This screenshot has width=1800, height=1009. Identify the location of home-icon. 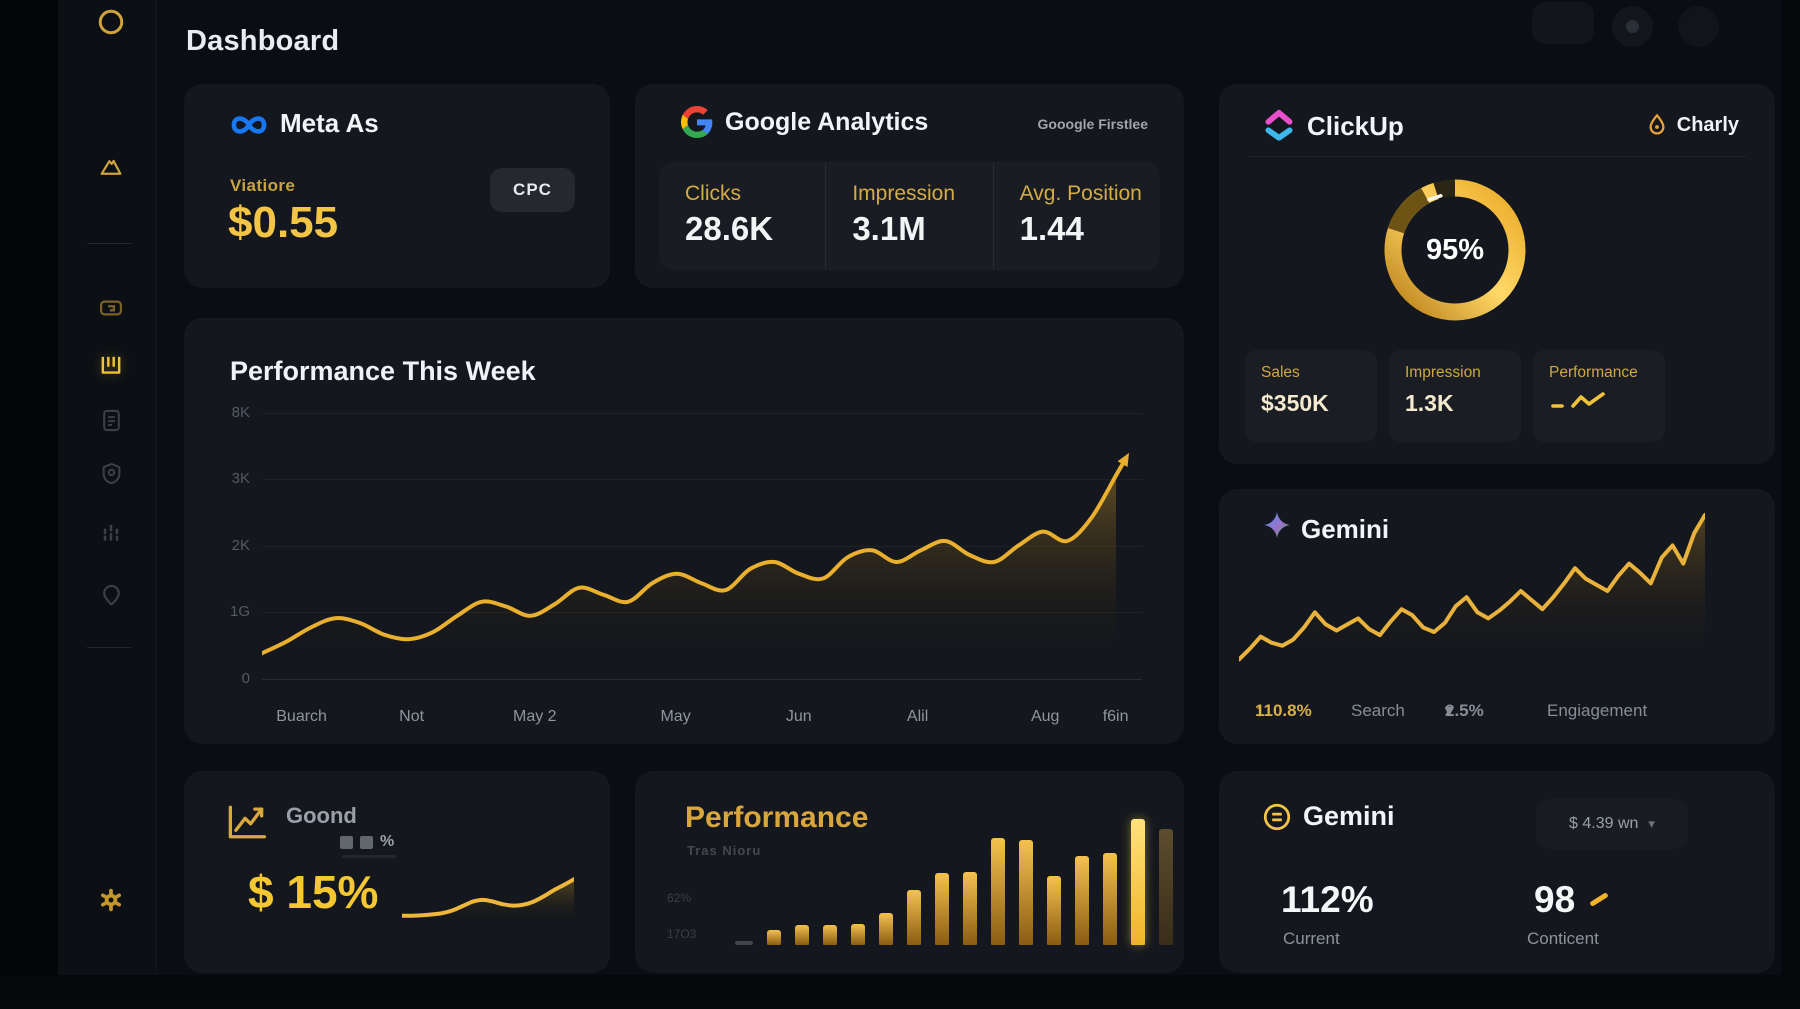
(111, 167).